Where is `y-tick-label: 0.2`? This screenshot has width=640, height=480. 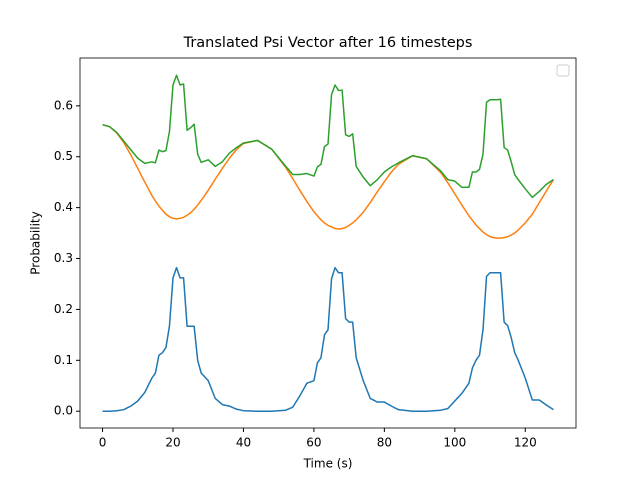 y-tick-label: 0.2 is located at coordinates (63, 309).